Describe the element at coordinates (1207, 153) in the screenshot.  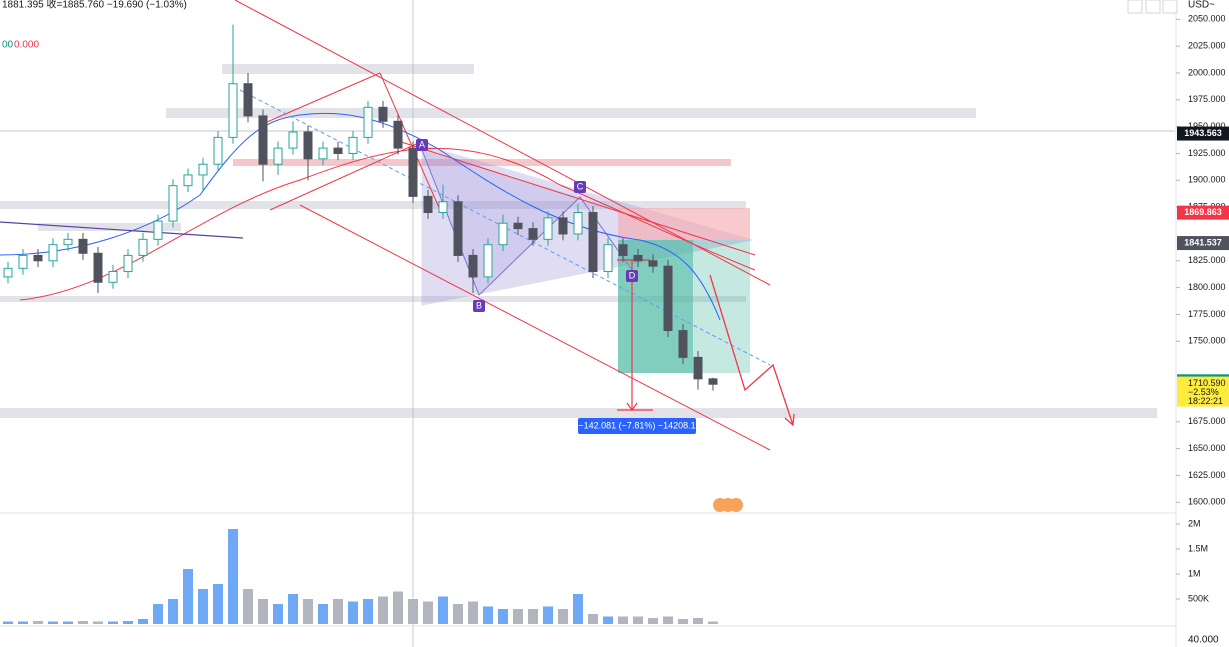
I see `y-tick-label: 1925.000` at that location.